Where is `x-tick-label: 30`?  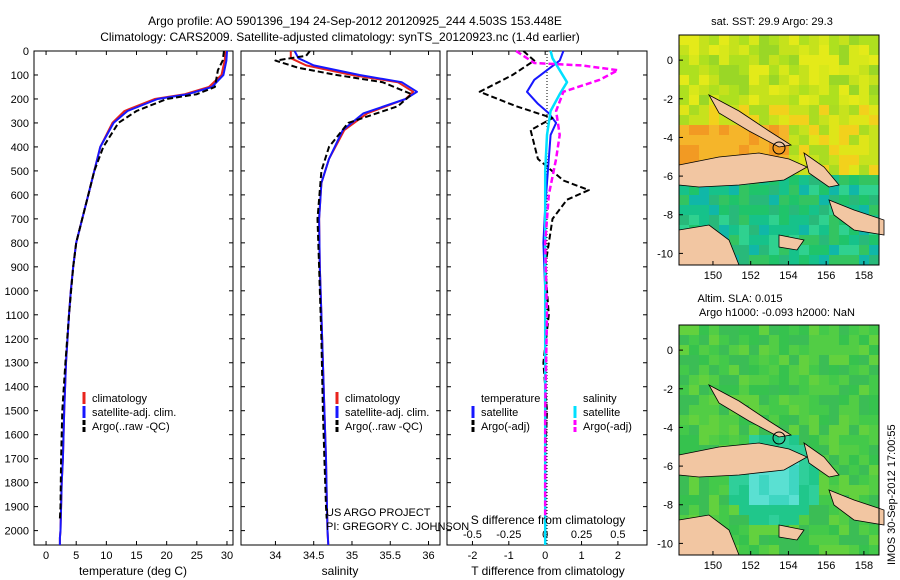
x-tick-label: 30 is located at coordinates (227, 556).